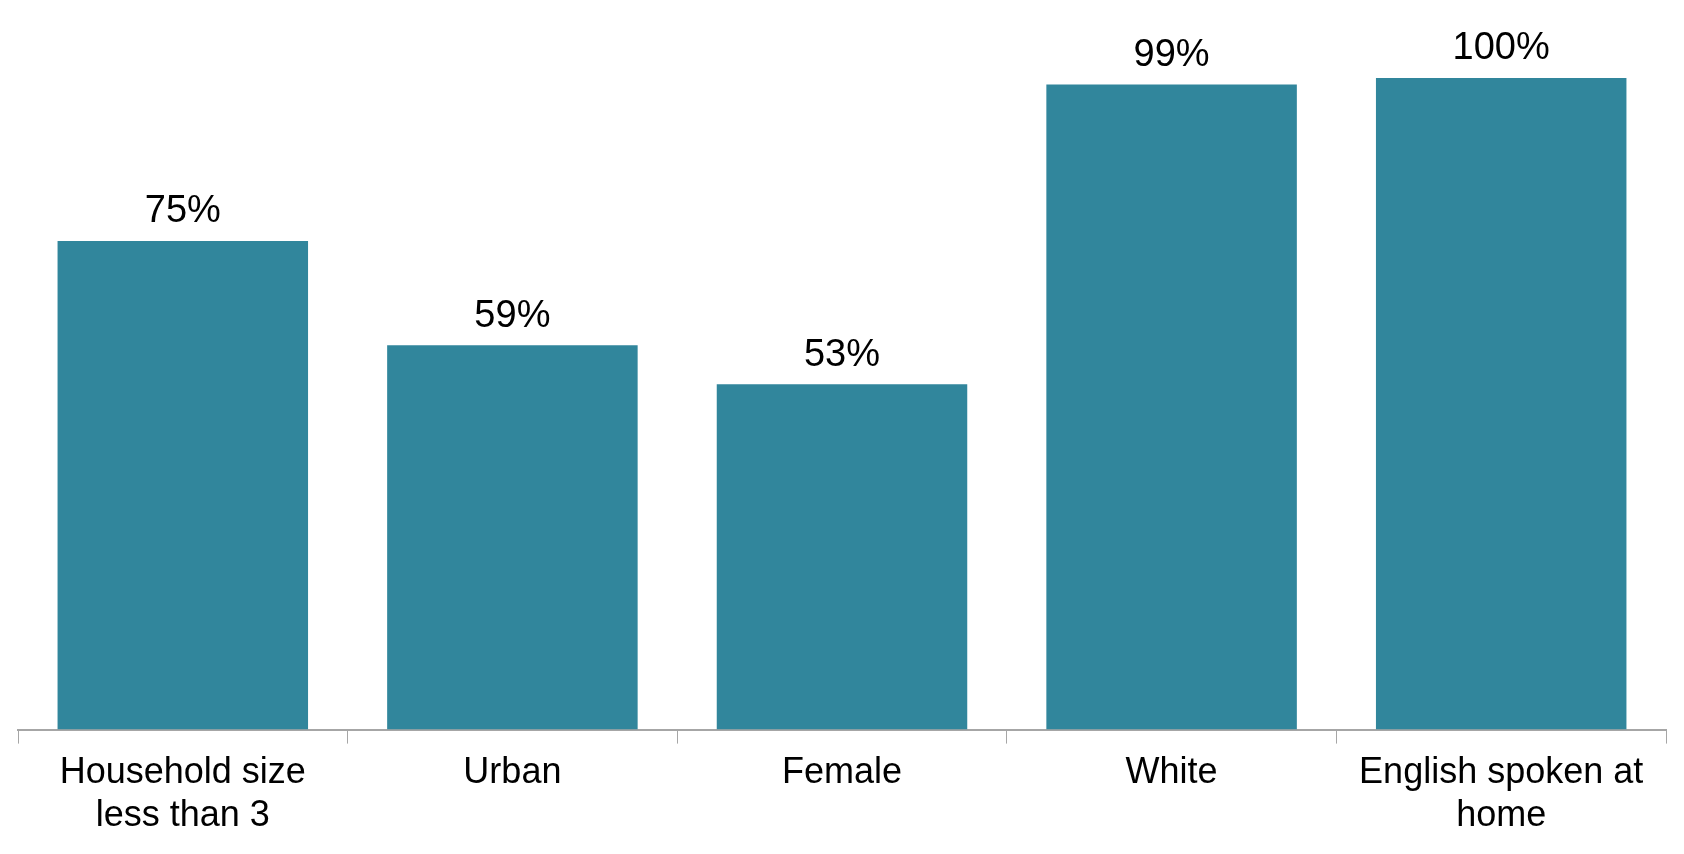 The width and height of the screenshot is (1684, 854). I want to click on data-label: 75%, so click(182, 209).